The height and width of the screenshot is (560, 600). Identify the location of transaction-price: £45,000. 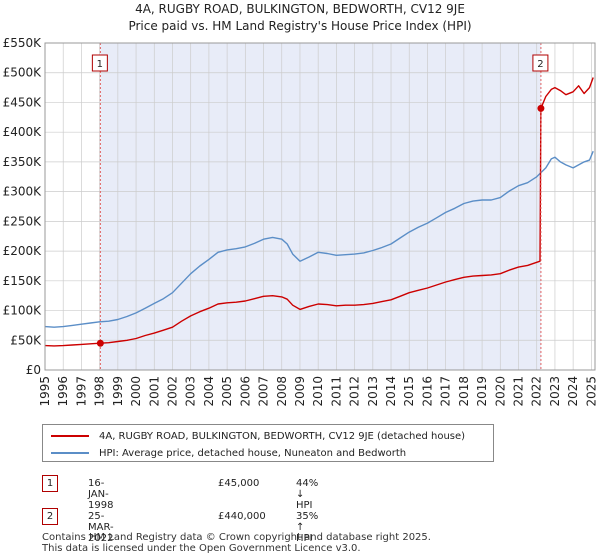
(239, 483).